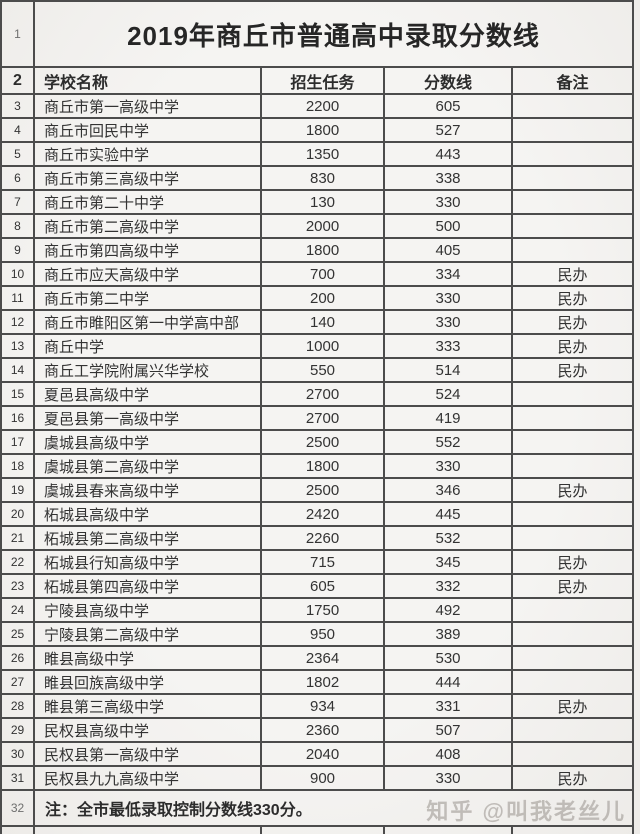  Describe the element at coordinates (449, 515) in the screenshot. I see `score-line-cell: 445` at that location.